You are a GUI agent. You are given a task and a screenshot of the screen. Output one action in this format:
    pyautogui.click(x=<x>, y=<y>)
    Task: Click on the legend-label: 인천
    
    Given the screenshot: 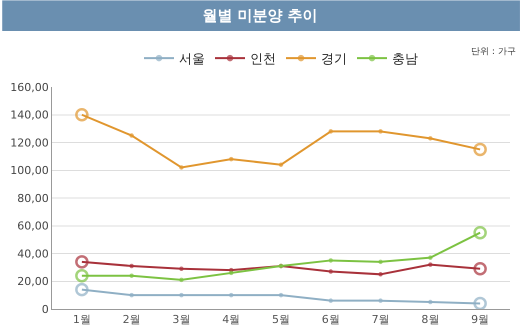 What is the action you would take?
    pyautogui.click(x=263, y=60)
    